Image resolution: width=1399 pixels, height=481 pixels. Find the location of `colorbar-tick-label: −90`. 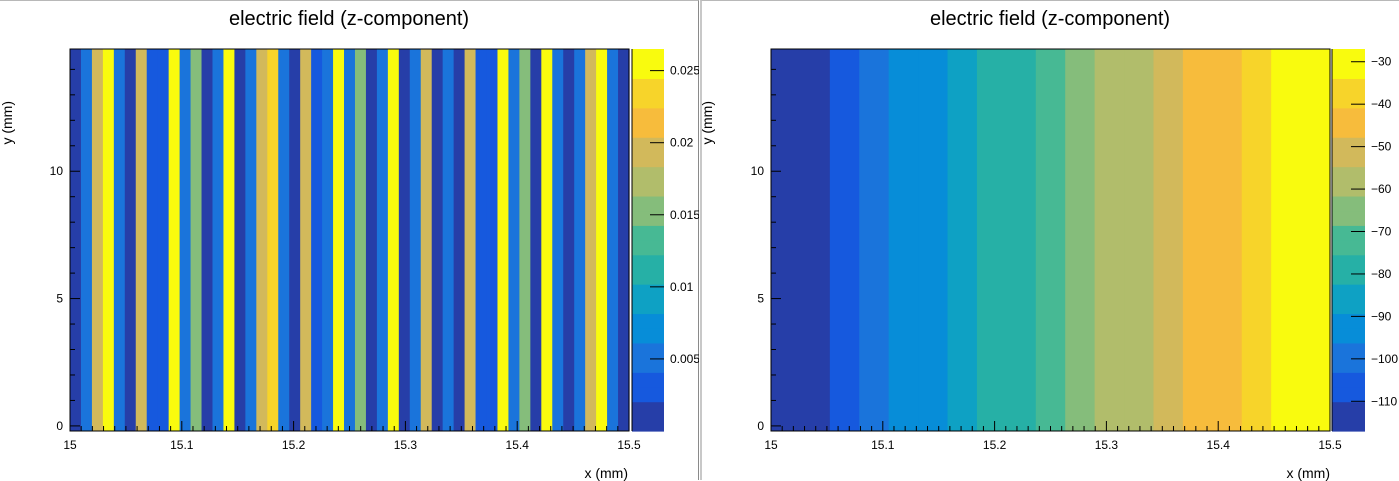

colorbar-tick-label: −90 is located at coordinates (1381, 316).